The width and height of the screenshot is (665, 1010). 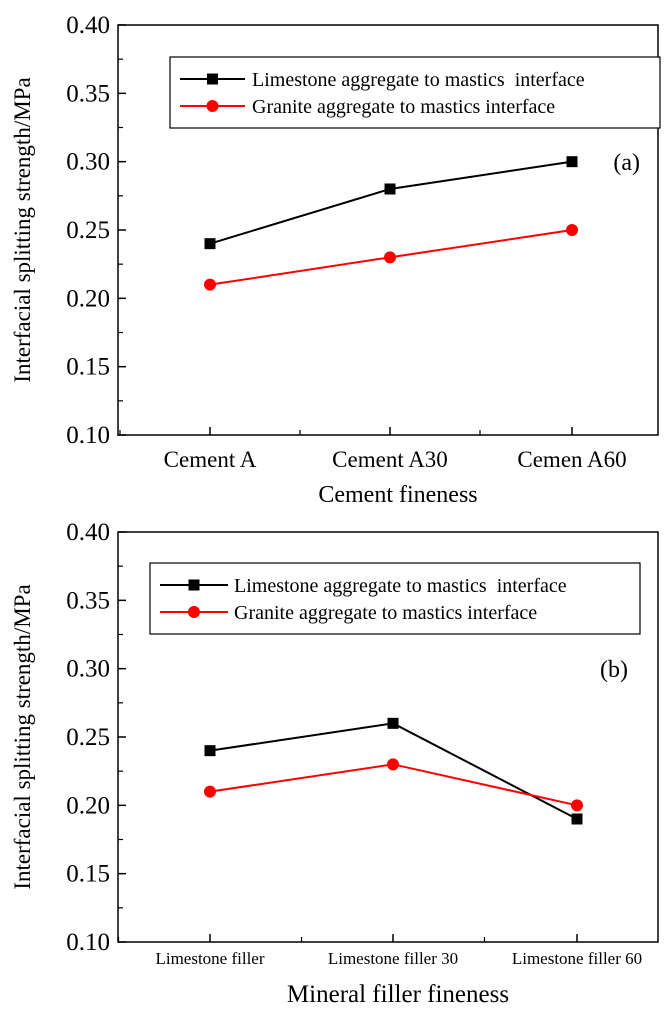 I want to click on x-tick-label: Cement A30, so click(x=390, y=459).